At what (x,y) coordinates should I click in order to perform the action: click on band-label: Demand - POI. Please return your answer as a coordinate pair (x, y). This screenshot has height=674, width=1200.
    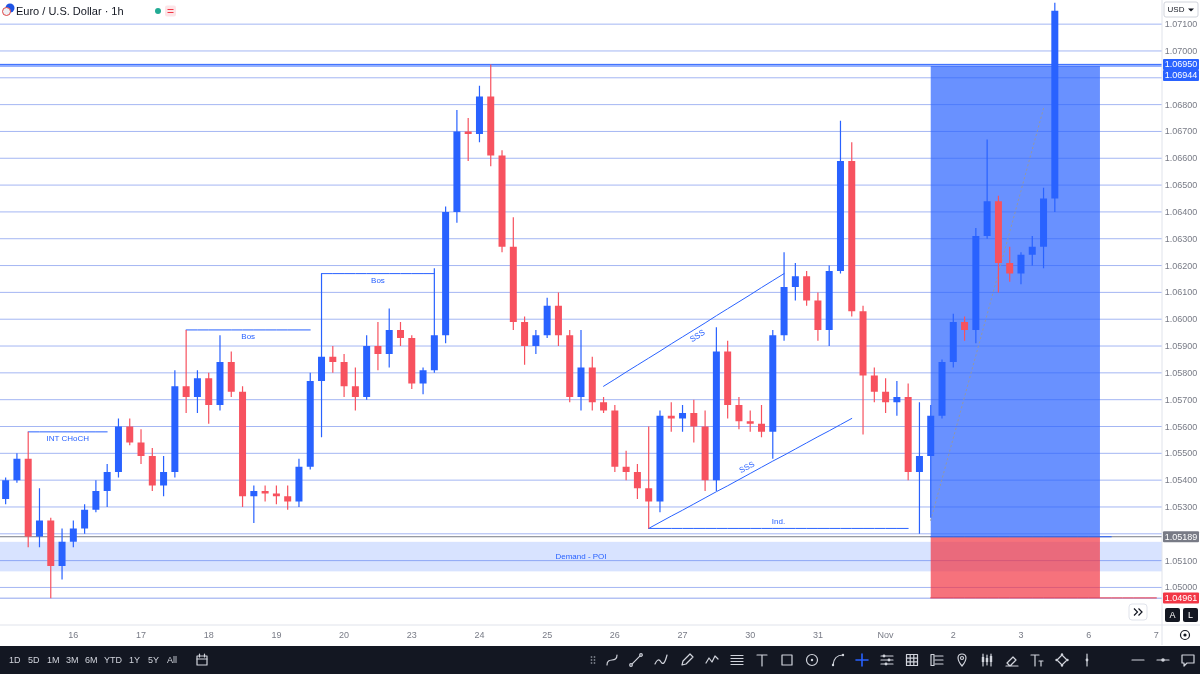
    Looking at the image, I should click on (581, 557).